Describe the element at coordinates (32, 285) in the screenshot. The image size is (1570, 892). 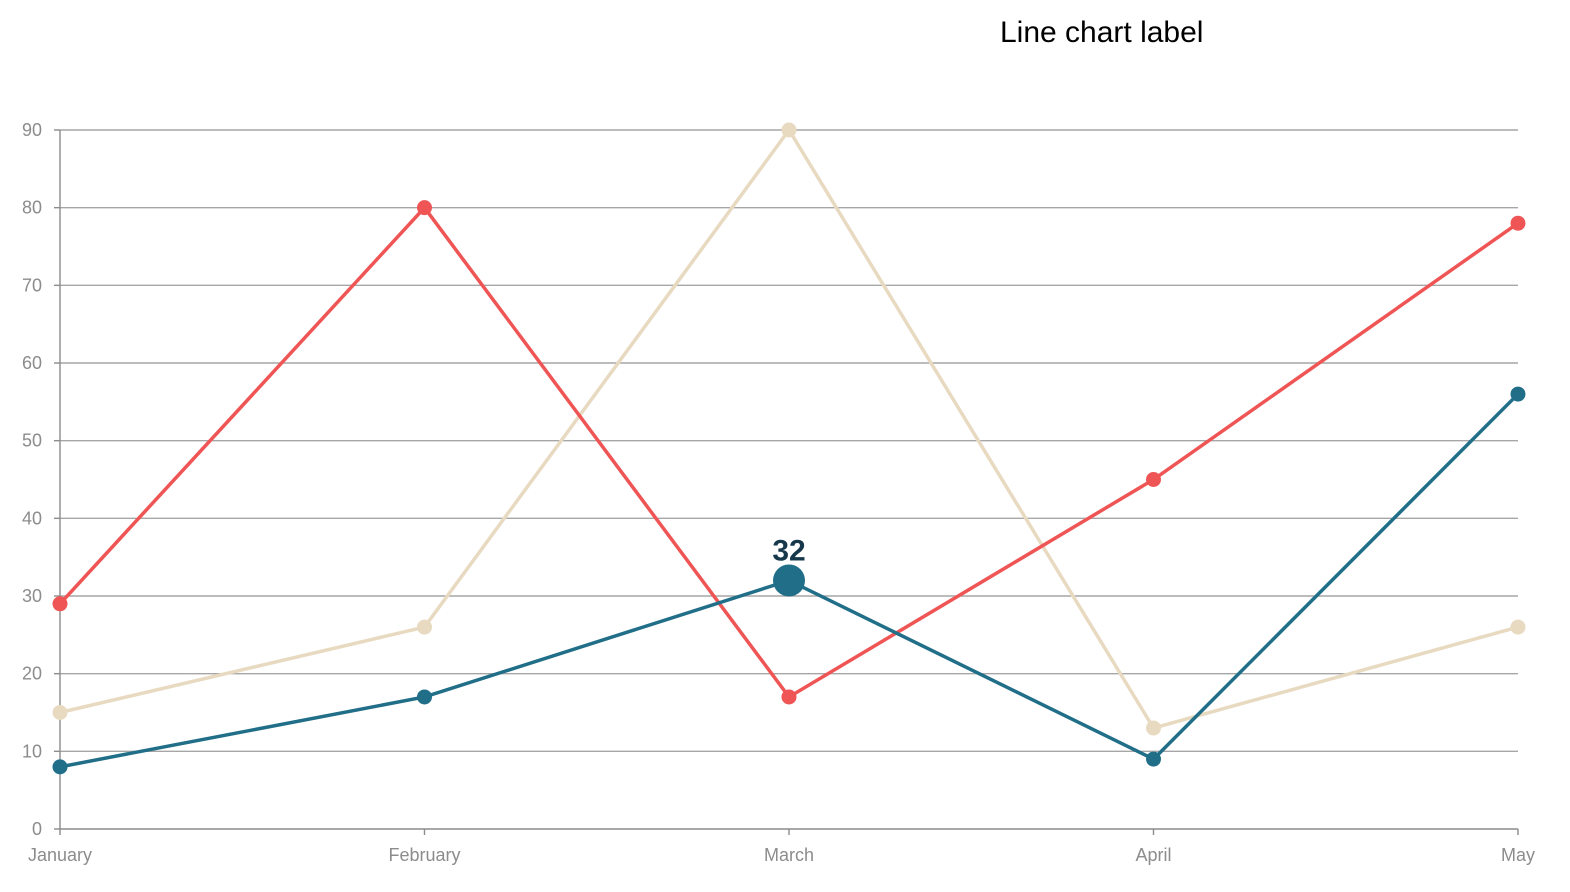
I see `y-tick-label: 70` at that location.